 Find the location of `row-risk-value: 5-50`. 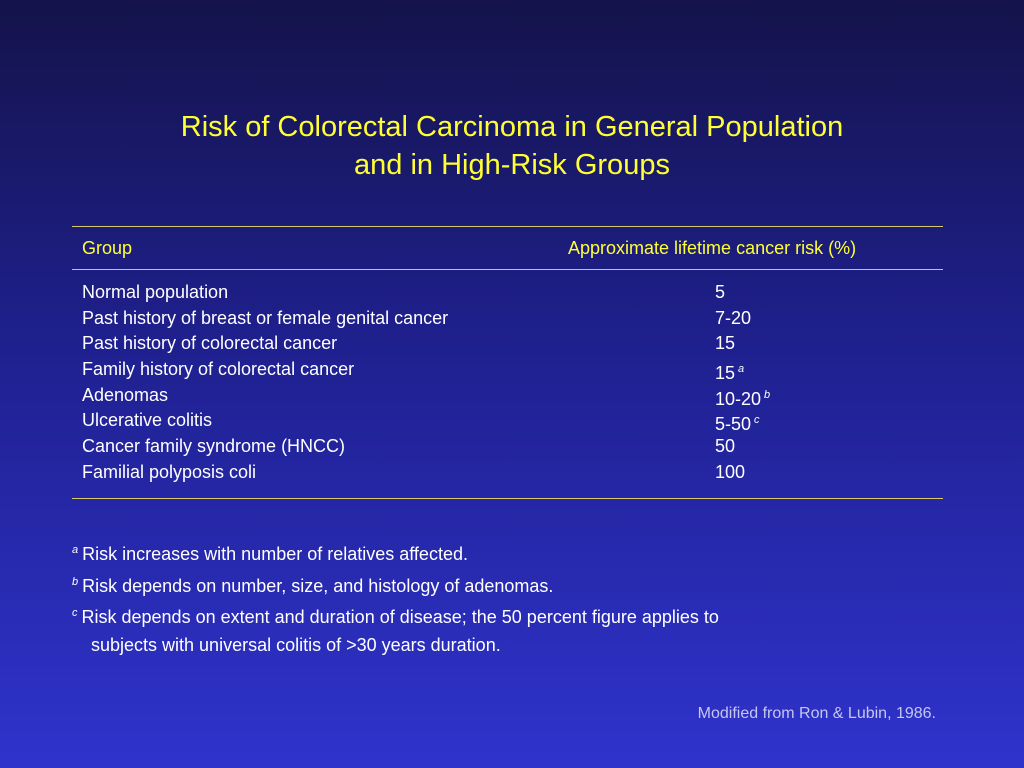

row-risk-value: 5-50 is located at coordinates (733, 424).